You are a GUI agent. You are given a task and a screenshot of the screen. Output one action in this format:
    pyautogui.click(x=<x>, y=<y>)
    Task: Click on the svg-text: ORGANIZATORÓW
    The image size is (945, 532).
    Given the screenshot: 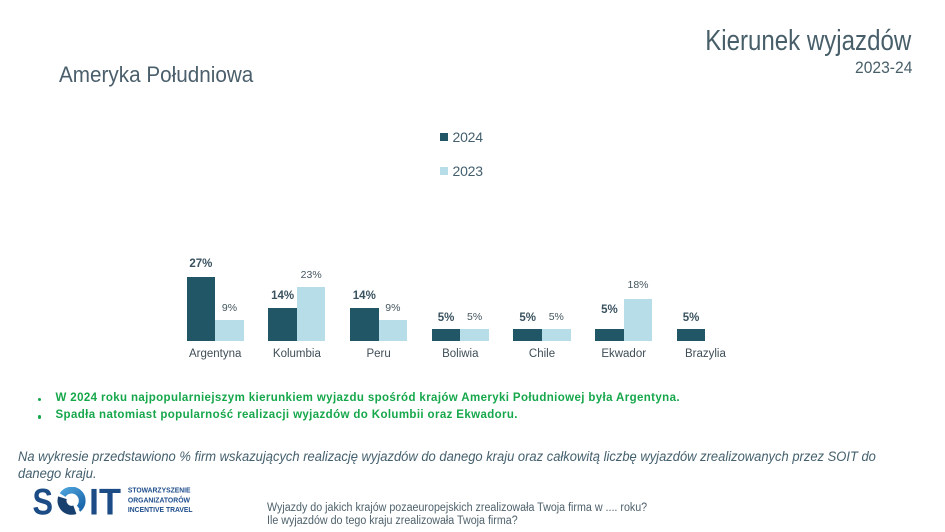 What is the action you would take?
    pyautogui.click(x=159, y=499)
    